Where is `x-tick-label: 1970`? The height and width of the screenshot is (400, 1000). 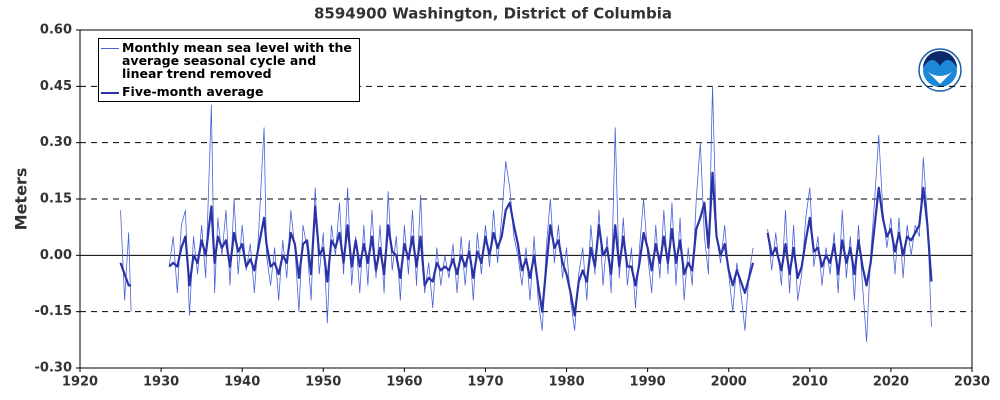
x-tick-label: 1970 is located at coordinates (485, 382).